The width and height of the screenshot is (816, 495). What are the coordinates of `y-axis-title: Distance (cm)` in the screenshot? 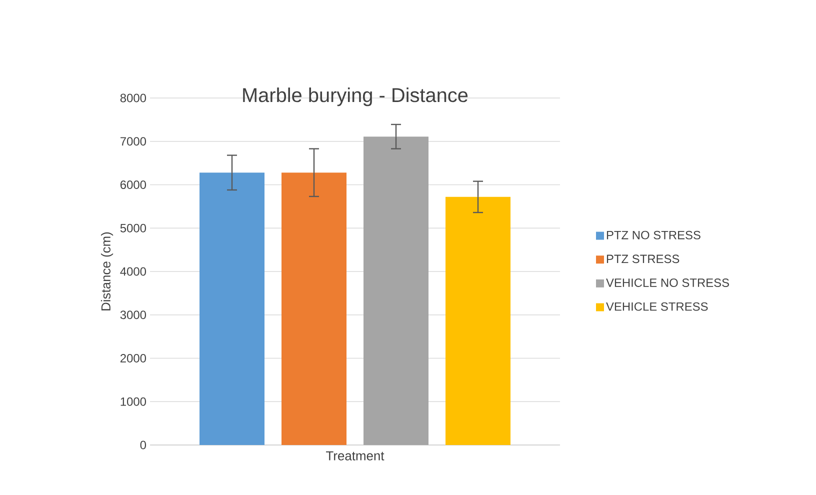 It's located at (107, 271).